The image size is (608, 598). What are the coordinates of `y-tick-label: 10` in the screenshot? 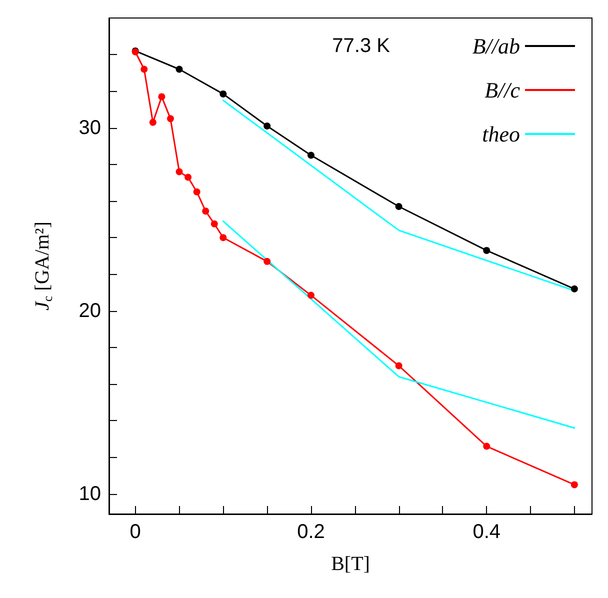 It's located at (89, 493).